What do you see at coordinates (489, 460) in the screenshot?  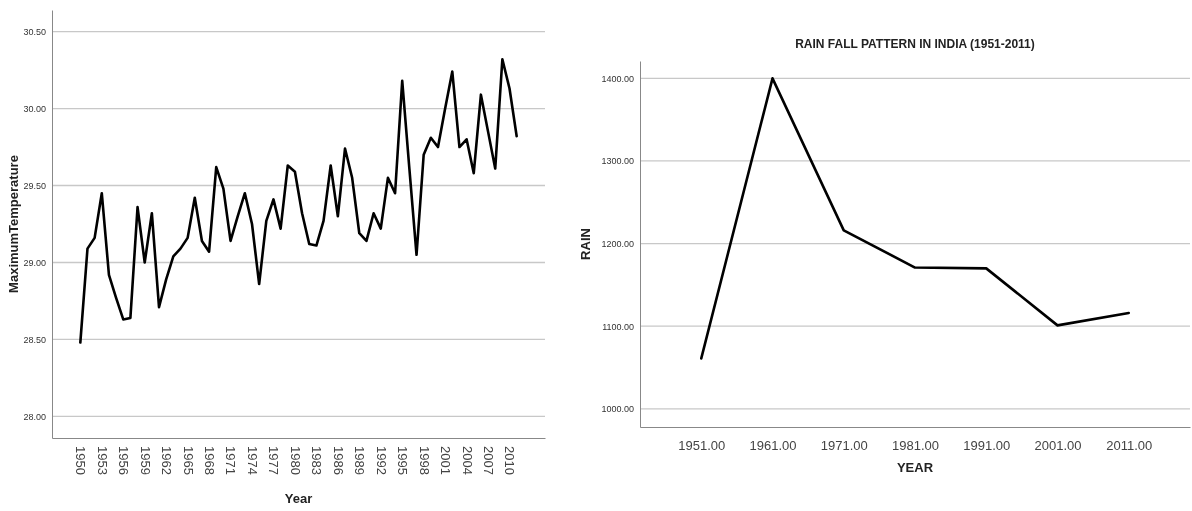 I see `x-tick-label: 2007` at bounding box center [489, 460].